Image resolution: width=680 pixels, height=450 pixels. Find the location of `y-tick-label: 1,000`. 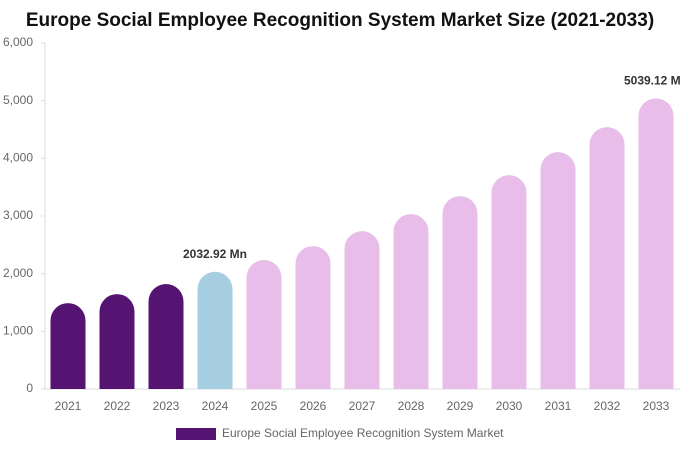

y-tick-label: 1,000 is located at coordinates (18, 331).